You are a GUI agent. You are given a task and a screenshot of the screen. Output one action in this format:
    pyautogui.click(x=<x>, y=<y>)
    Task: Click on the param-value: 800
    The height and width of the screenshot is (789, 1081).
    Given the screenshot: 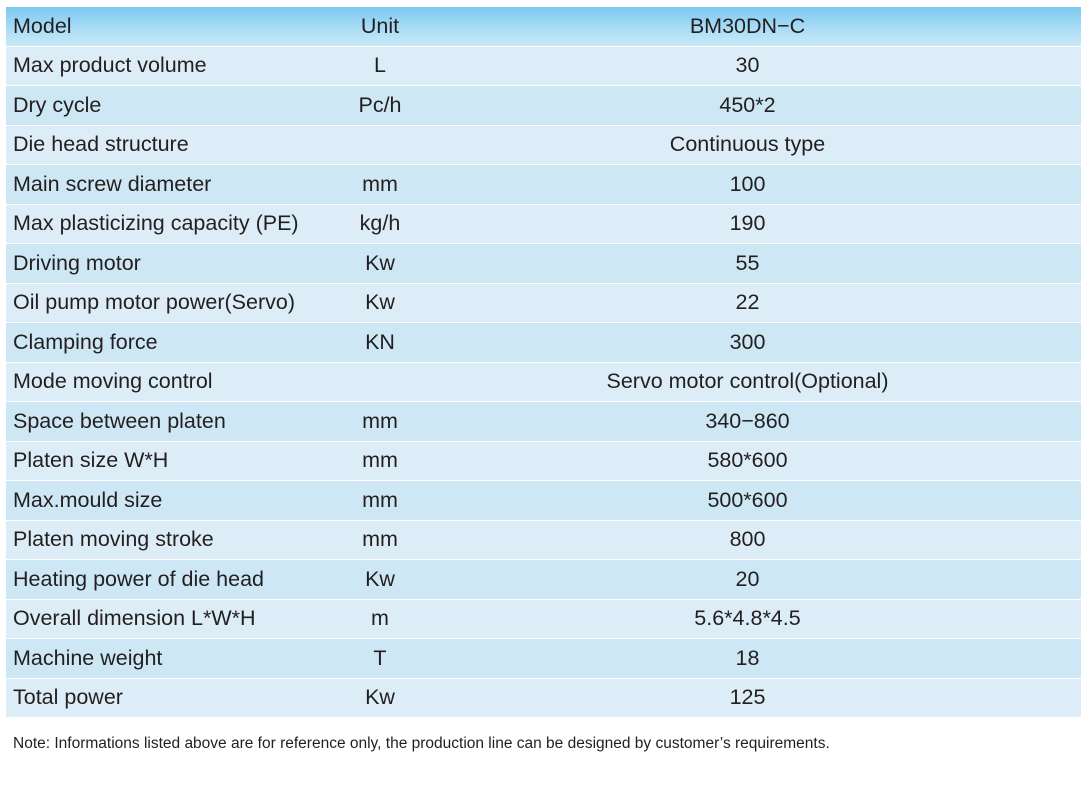 What is the action you would take?
    pyautogui.click(x=747, y=539)
    